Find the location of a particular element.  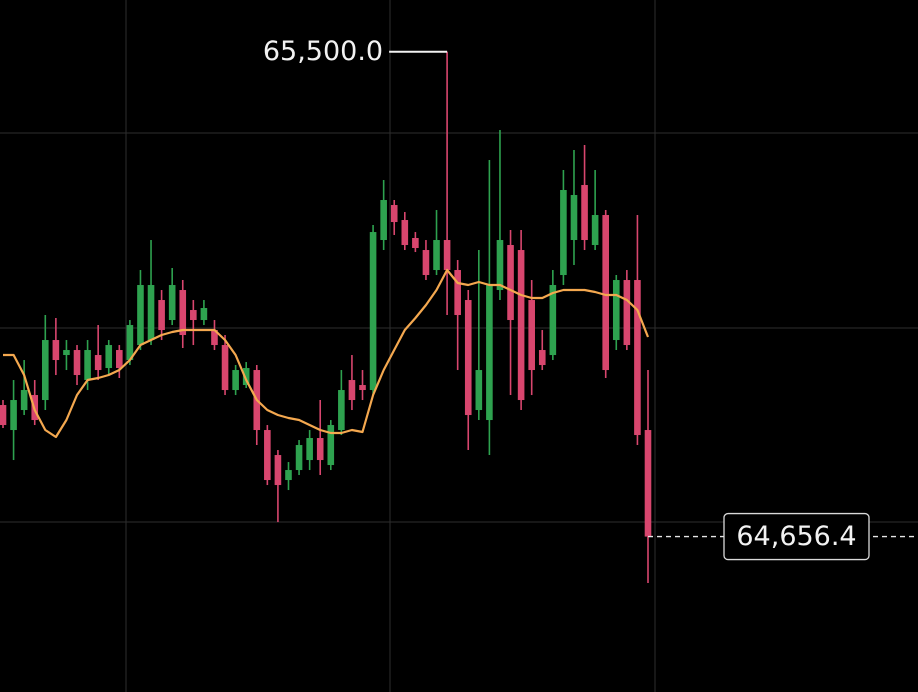

last-price-box is located at coordinates (796, 536).